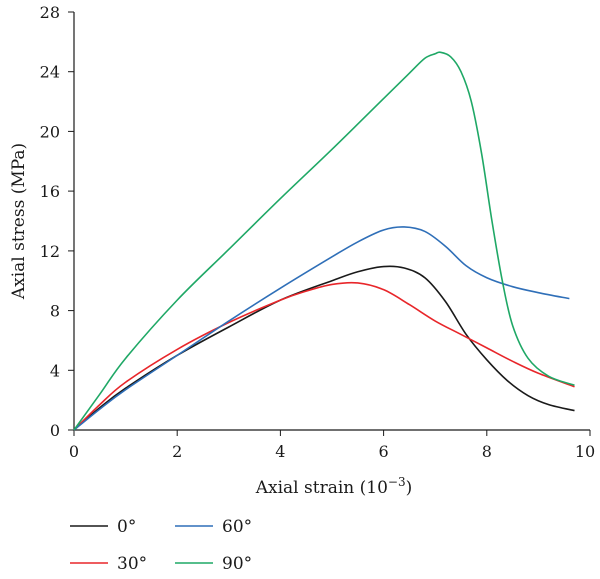 The width and height of the screenshot is (600, 579). What do you see at coordinates (50, 131) in the screenshot?
I see `y-tick-label: 20` at bounding box center [50, 131].